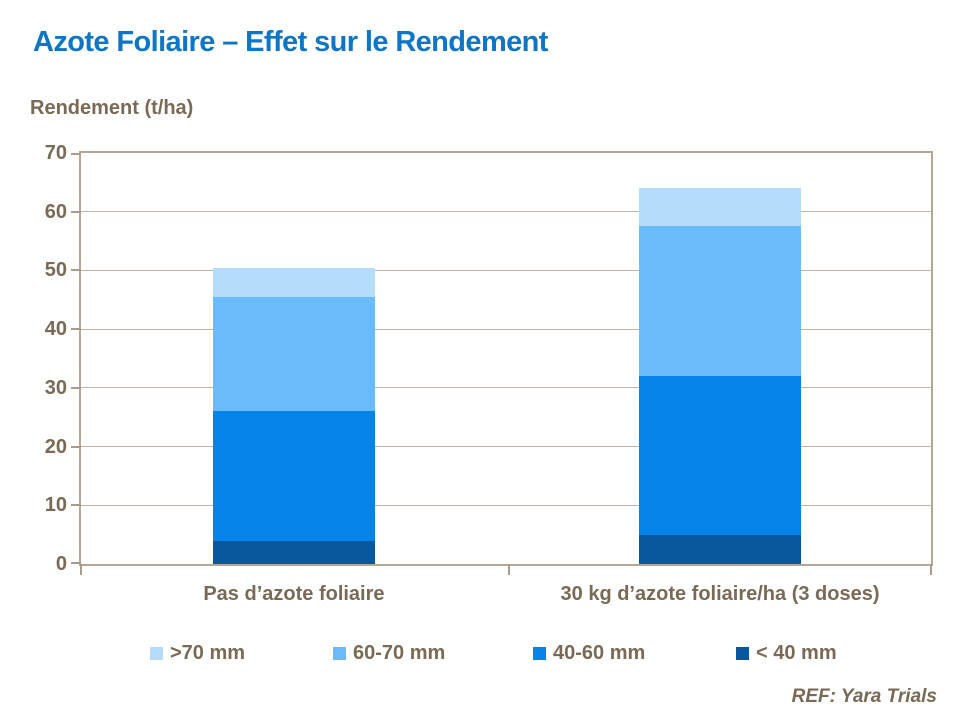 This screenshot has height=720, width=960. I want to click on y-tick-label: 10, so click(55, 505).